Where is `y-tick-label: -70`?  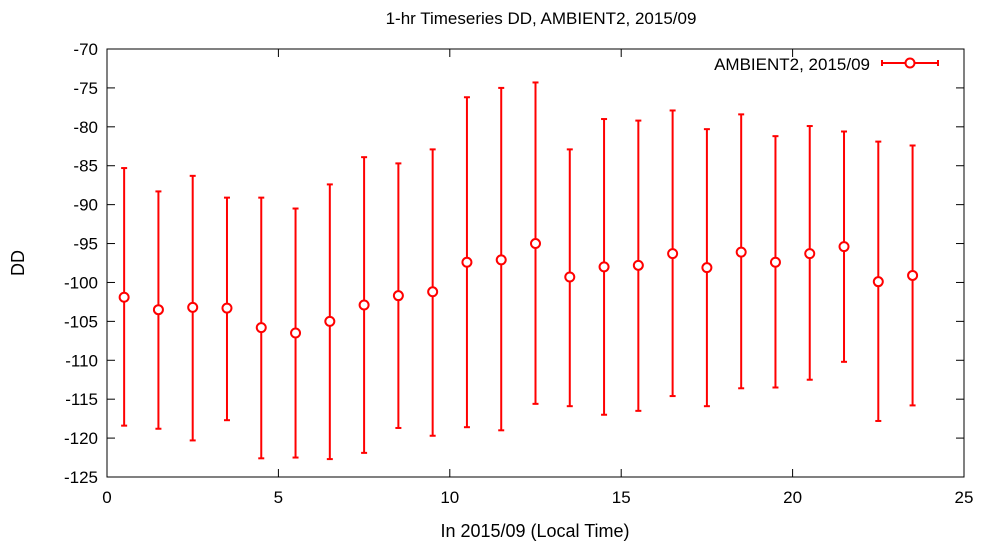
y-tick-label: -70 is located at coordinates (85, 49).